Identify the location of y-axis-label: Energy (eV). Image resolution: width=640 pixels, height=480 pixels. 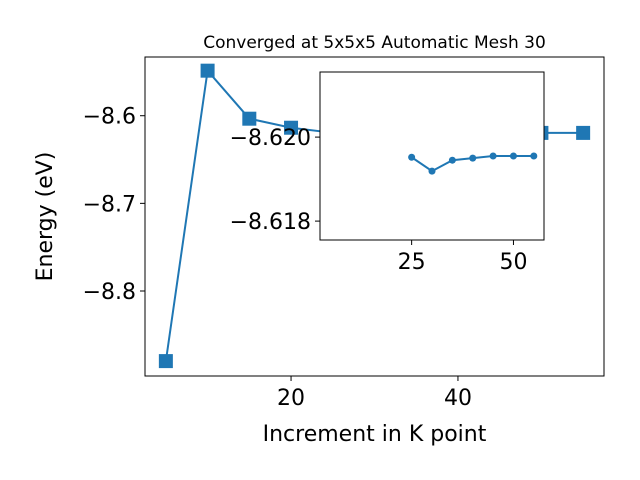
(45, 217).